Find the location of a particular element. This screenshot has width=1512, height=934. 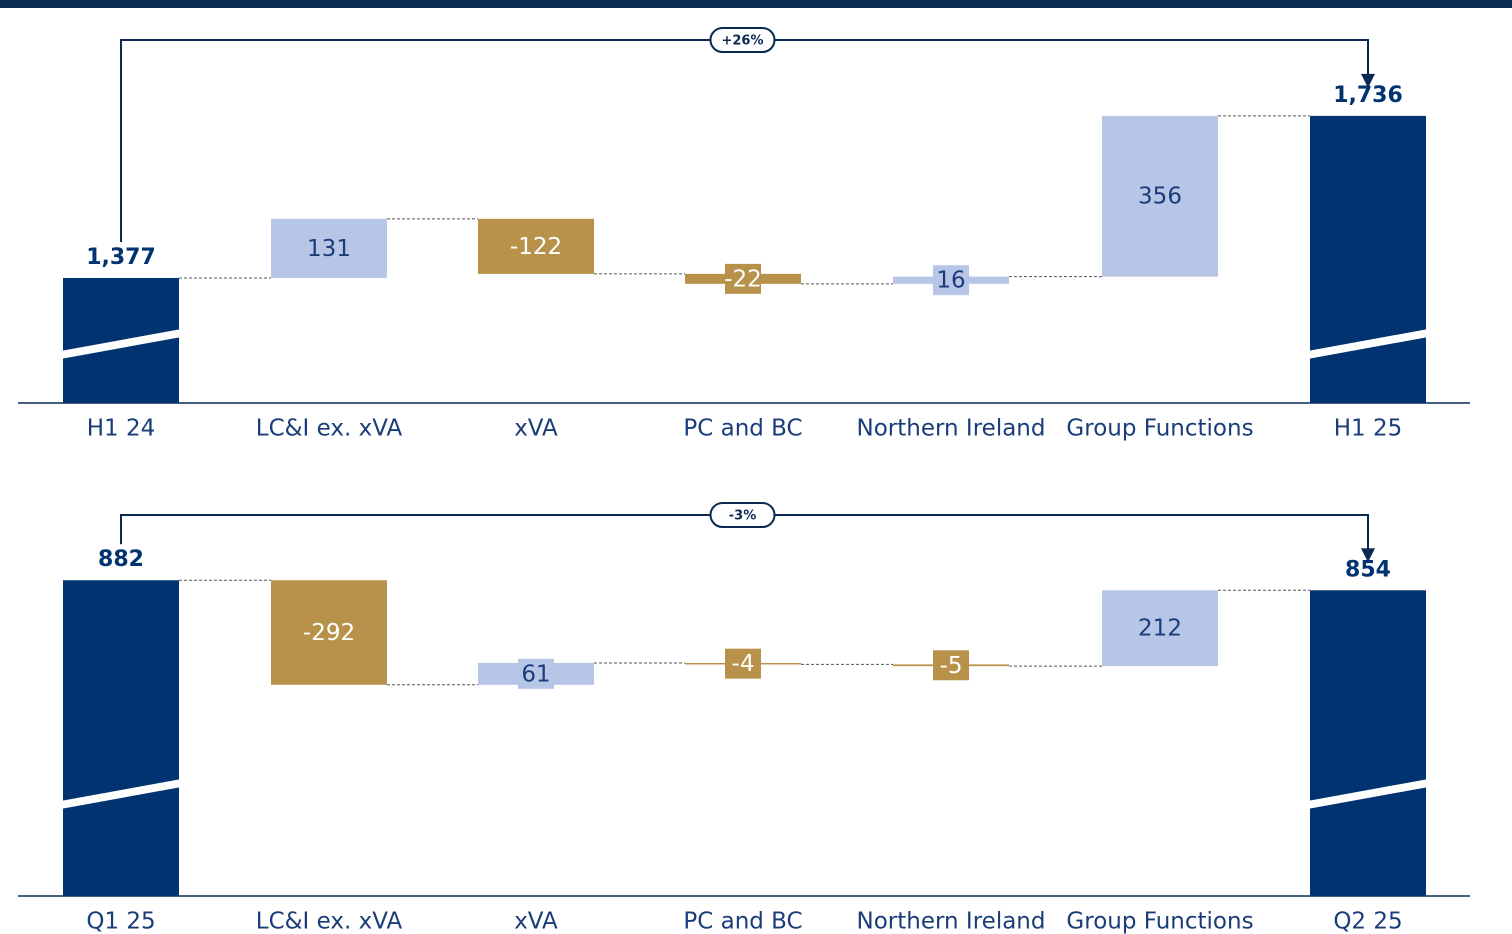

value-label: 212 is located at coordinates (1160, 629).